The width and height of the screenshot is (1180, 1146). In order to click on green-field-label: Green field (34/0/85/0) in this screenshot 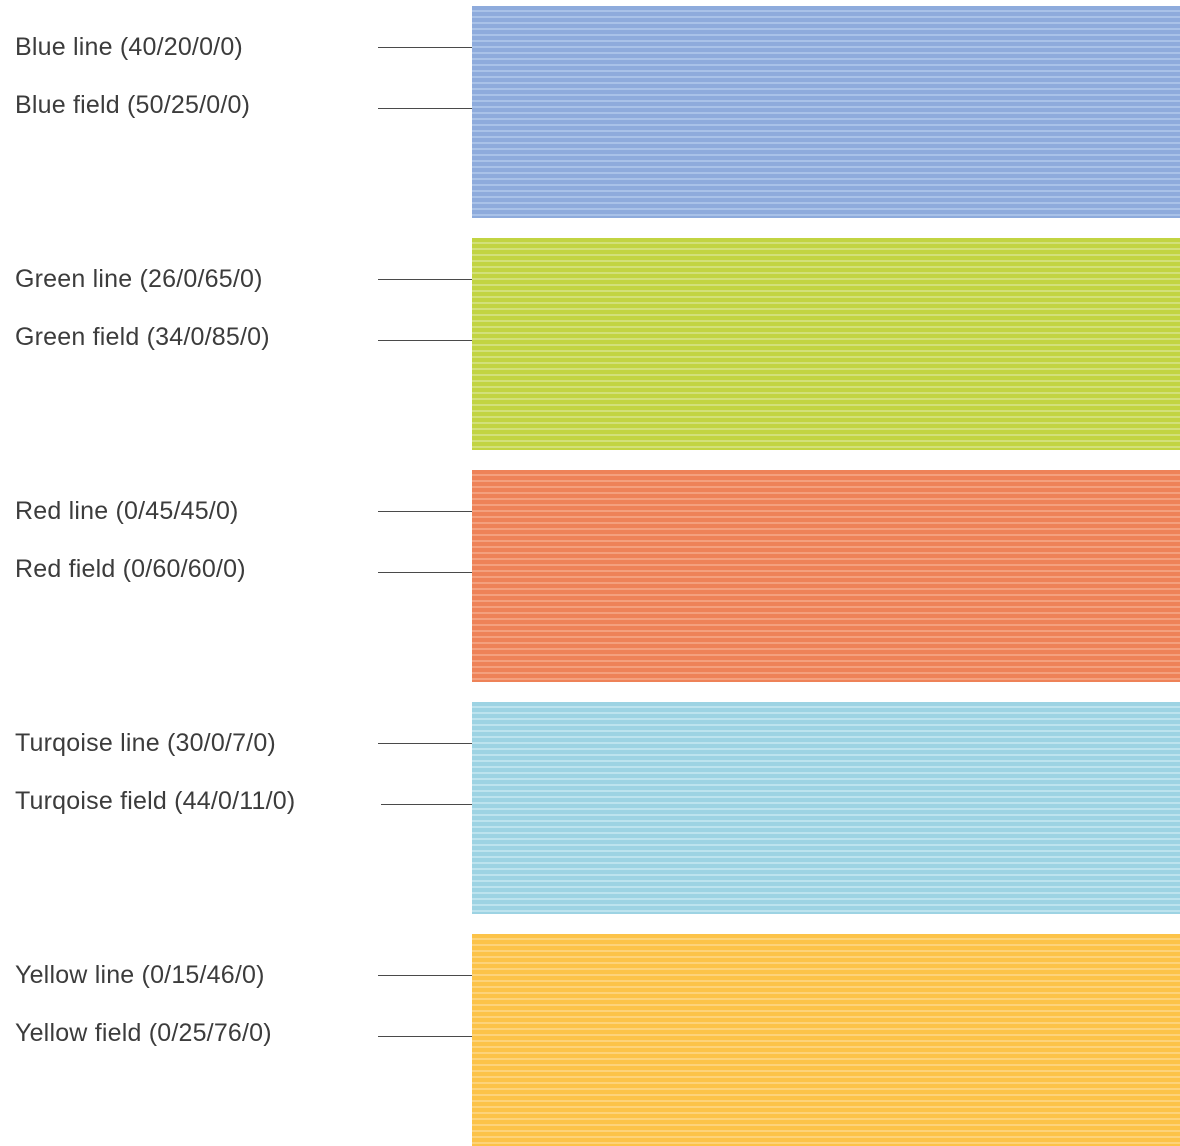, I will do `click(142, 337)`.